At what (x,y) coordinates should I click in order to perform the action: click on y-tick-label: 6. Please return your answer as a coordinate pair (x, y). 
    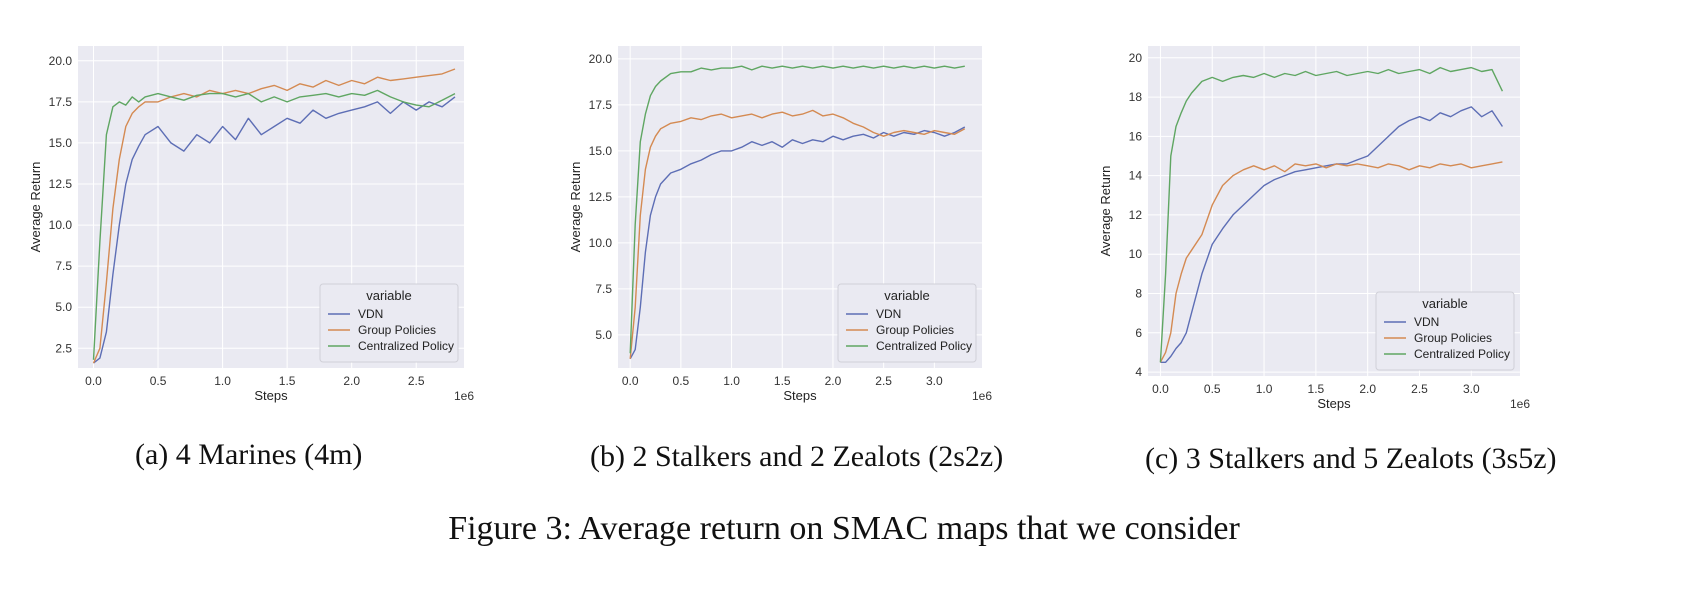
    Looking at the image, I should click on (1138, 333).